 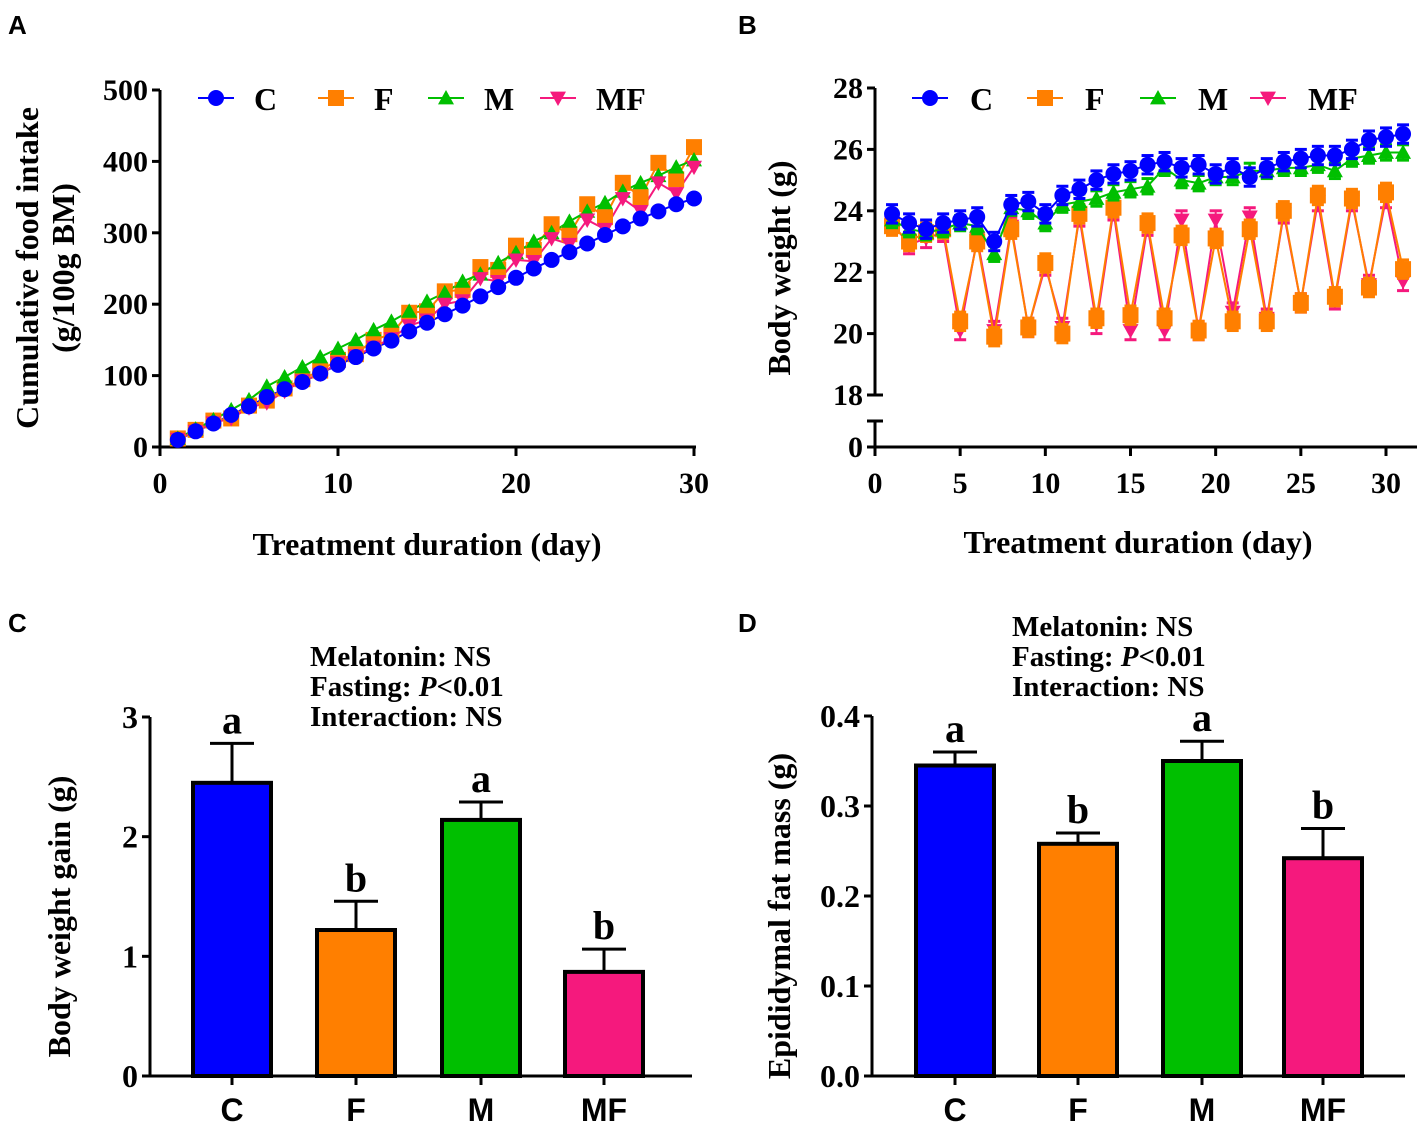 What do you see at coordinates (840, 896) in the screenshot?
I see `y-tick-label: 0.2` at bounding box center [840, 896].